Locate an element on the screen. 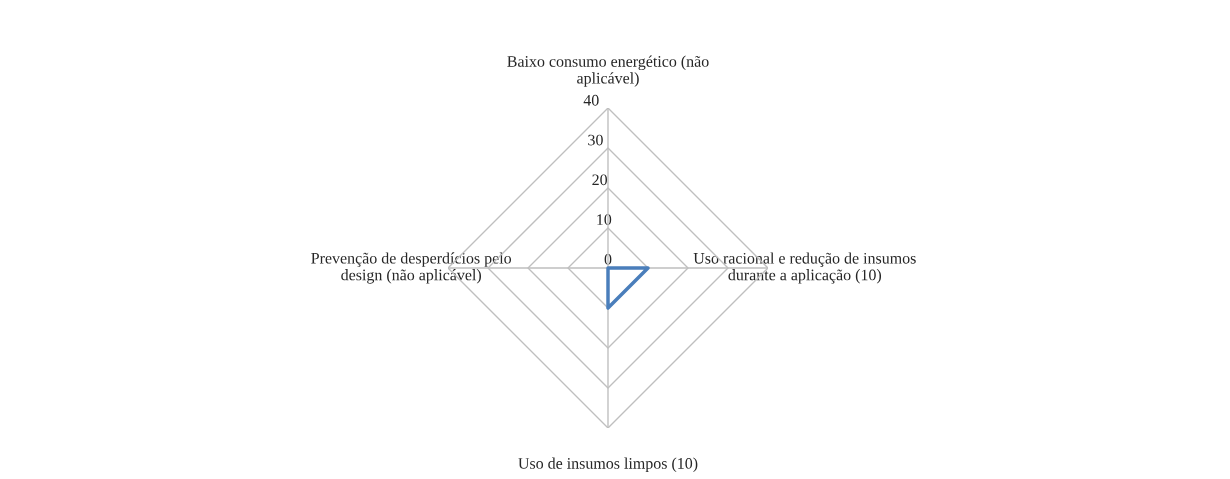 The width and height of the screenshot is (1230, 479). y-tick-label: 30 is located at coordinates (595, 140).